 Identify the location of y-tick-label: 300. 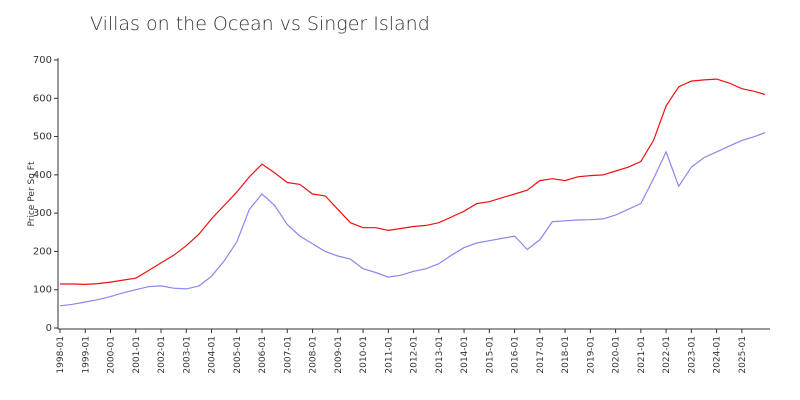
(42, 213).